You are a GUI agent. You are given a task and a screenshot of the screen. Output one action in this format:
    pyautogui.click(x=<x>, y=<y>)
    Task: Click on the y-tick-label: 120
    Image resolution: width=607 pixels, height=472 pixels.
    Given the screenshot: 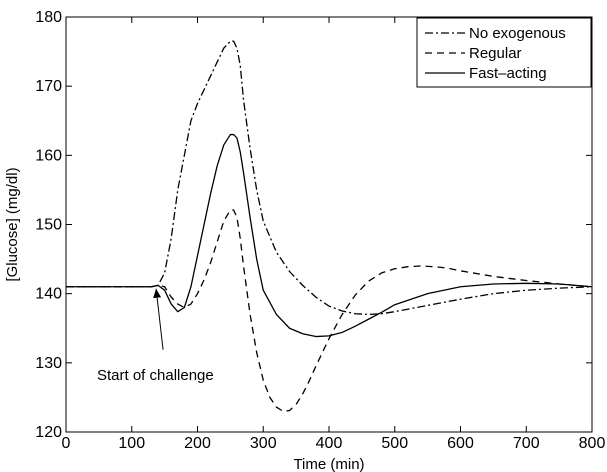 What is the action you would take?
    pyautogui.click(x=48, y=432)
    